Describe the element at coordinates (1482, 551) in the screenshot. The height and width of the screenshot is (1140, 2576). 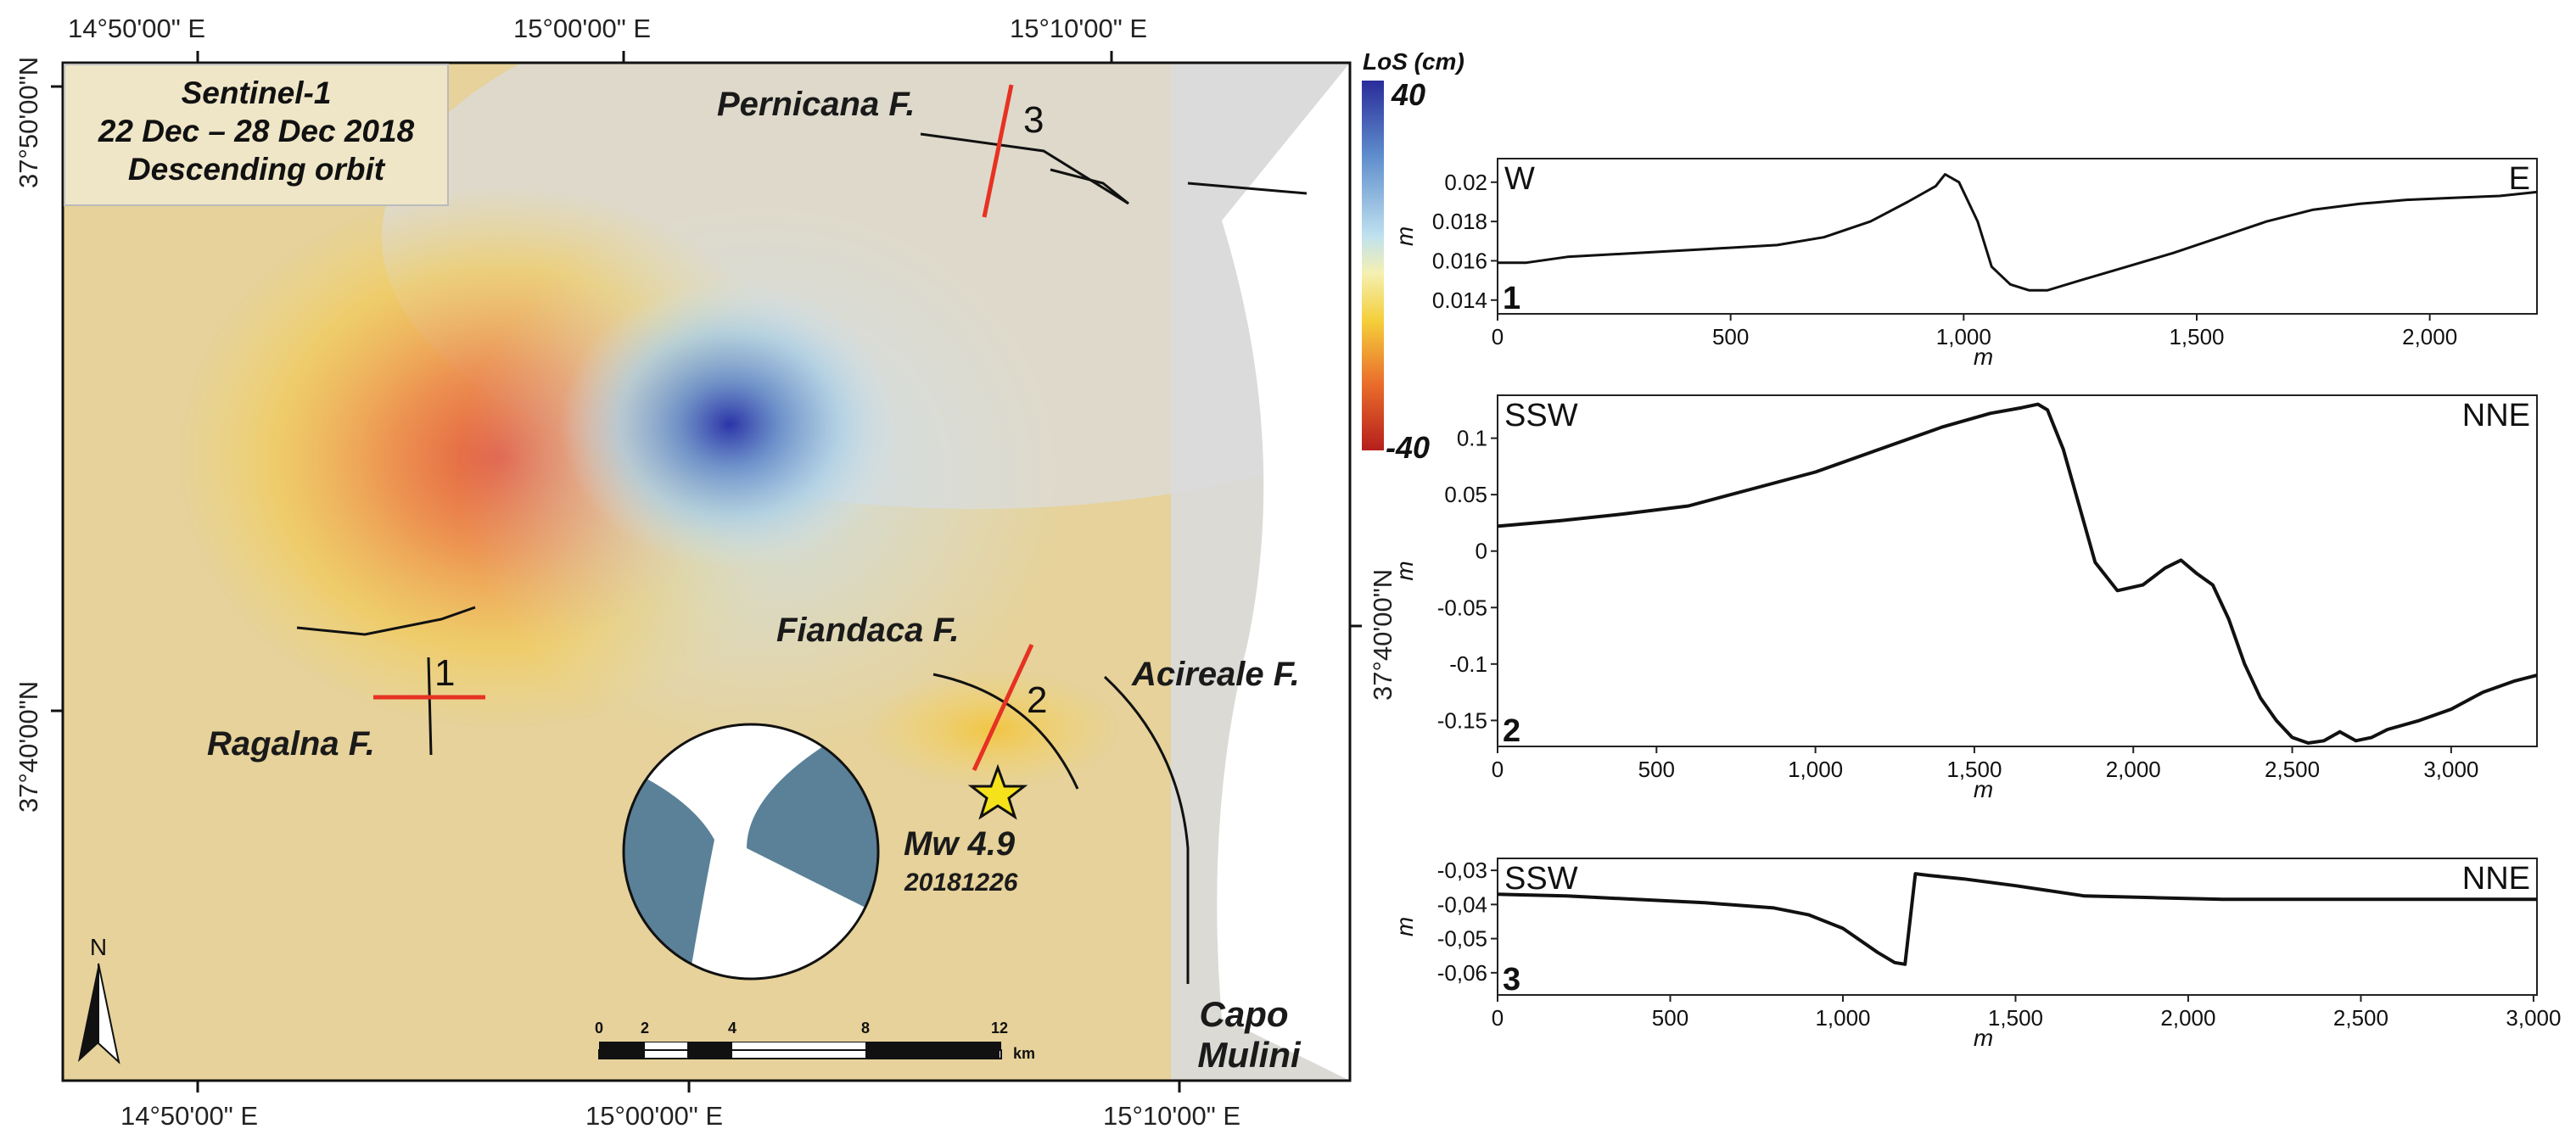
I see `y-tick-label: 0` at that location.